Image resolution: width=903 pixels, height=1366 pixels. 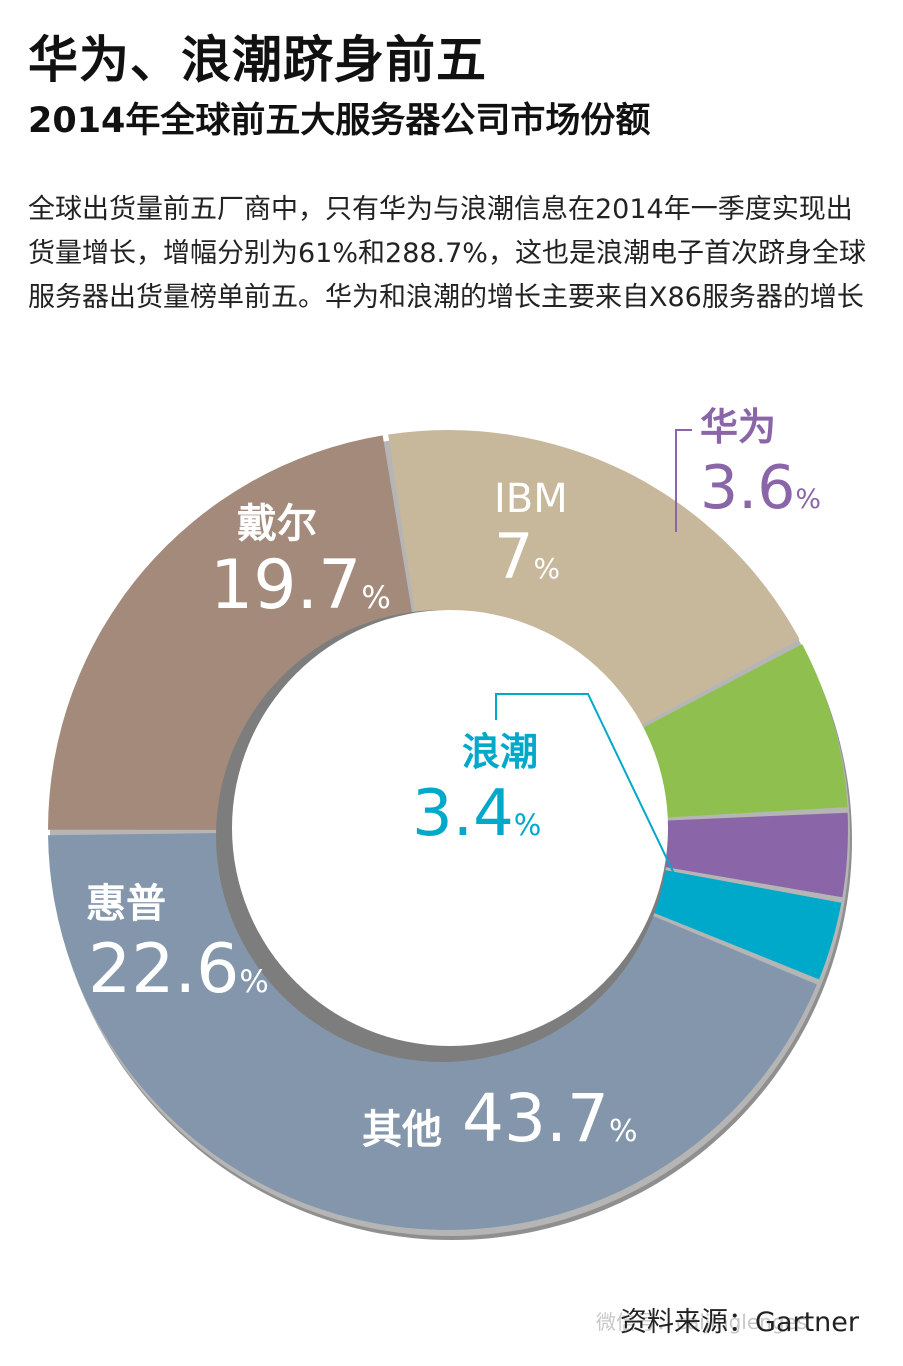 What do you see at coordinates (339, 121) in the screenshot?
I see `page-subtitle: 2014年全球前五大服务器公司市场份额` at bounding box center [339, 121].